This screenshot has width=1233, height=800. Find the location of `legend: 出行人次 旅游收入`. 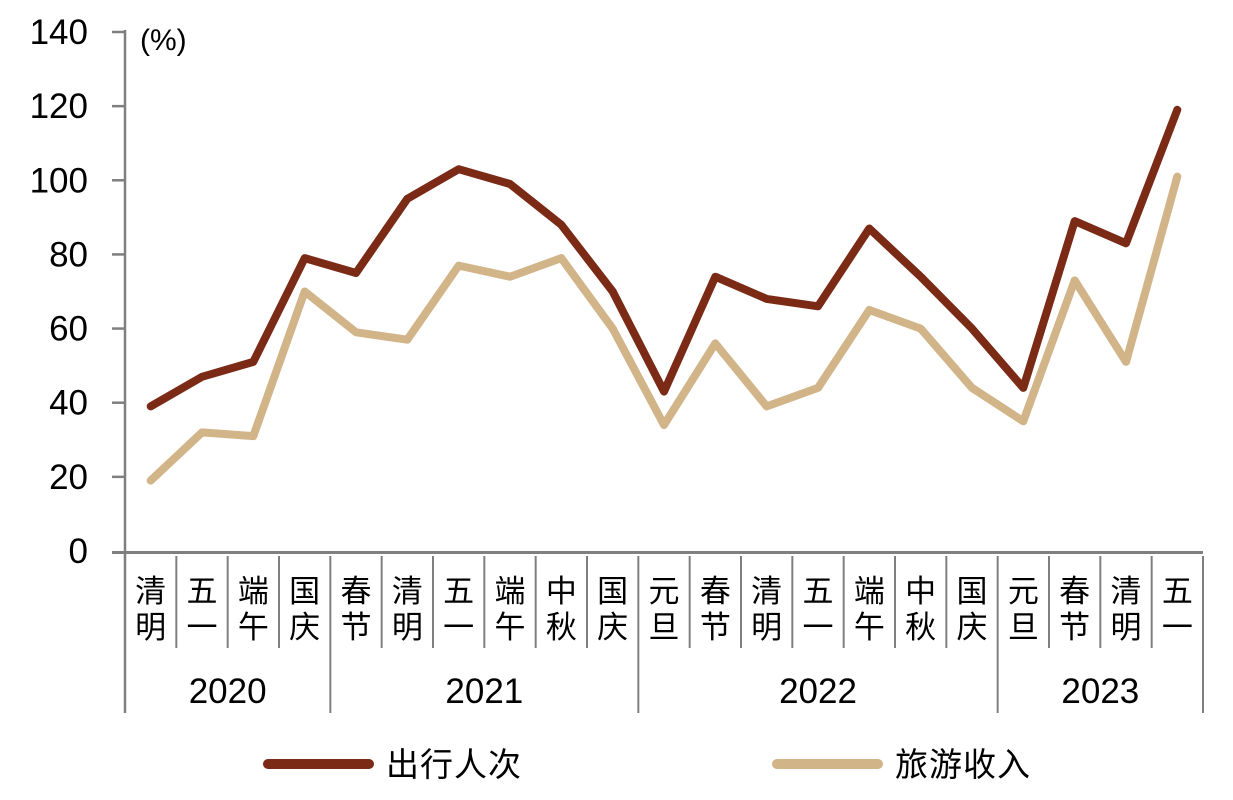

legend: 出行人次 旅游收入 is located at coordinates (616, 764).